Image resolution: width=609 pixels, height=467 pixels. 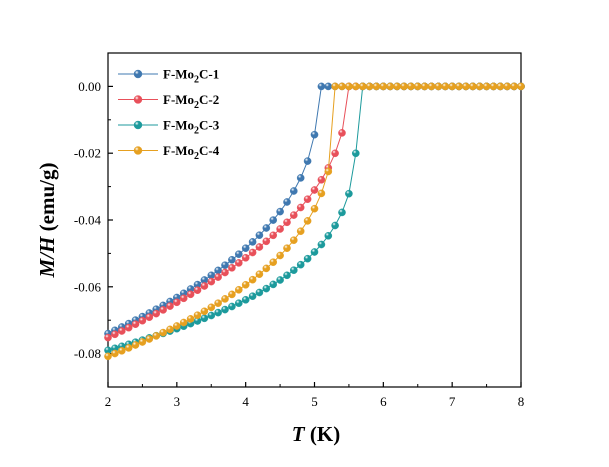 What do you see at coordinates (521, 401) in the screenshot?
I see `x-tick-label: 8` at bounding box center [521, 401].